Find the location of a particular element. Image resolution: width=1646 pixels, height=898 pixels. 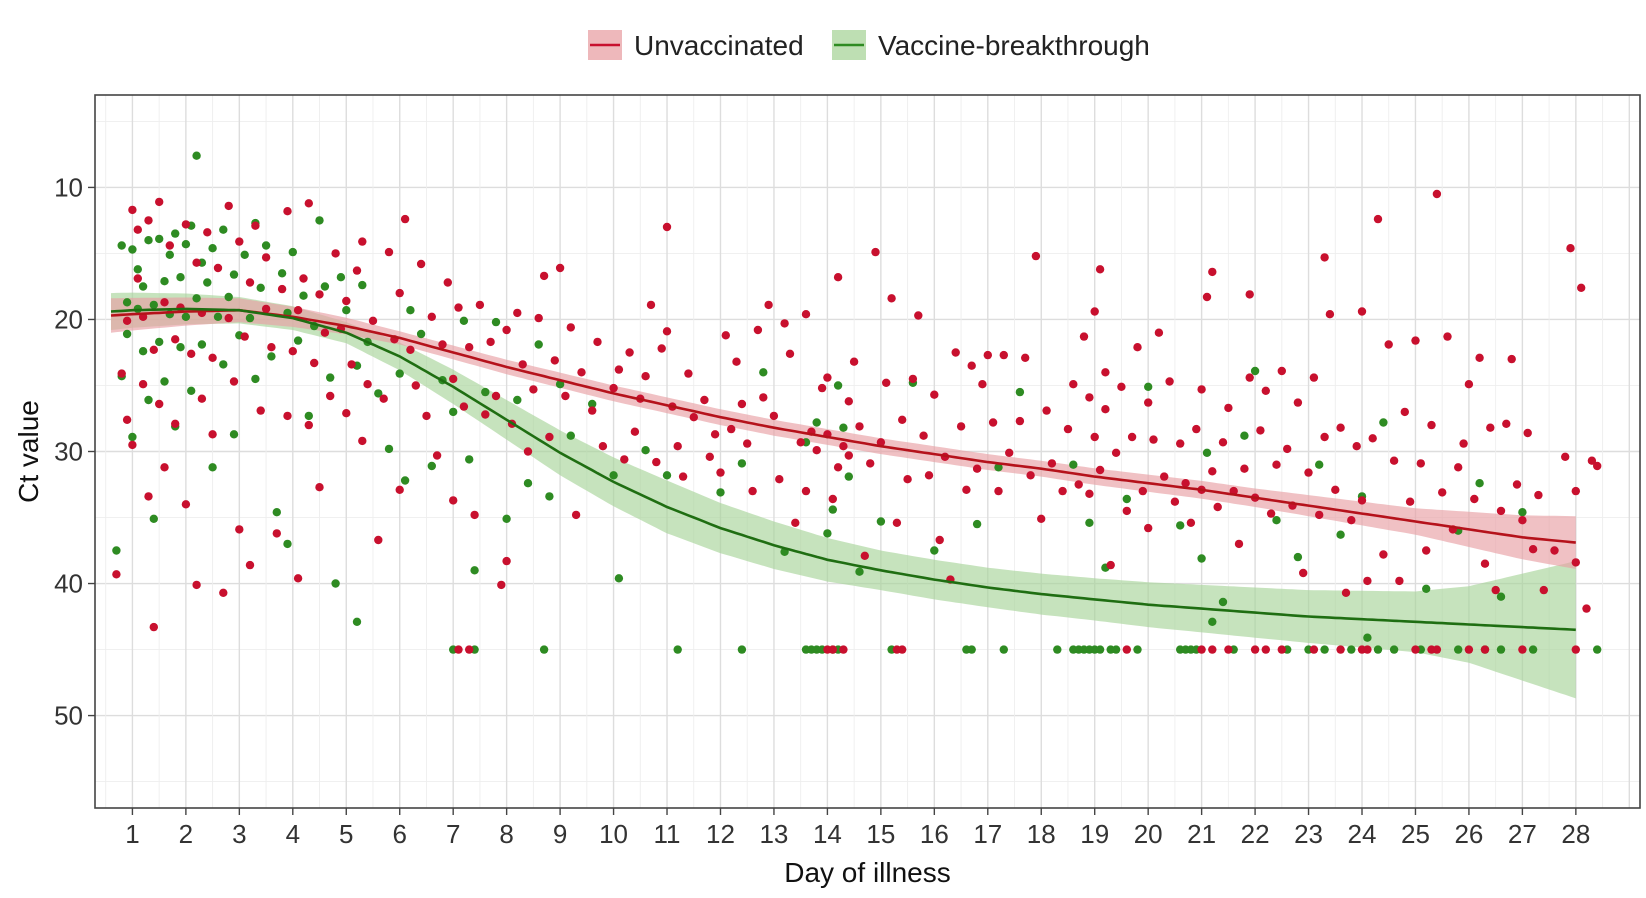

x-tick-label: 7 is located at coordinates (453, 834).